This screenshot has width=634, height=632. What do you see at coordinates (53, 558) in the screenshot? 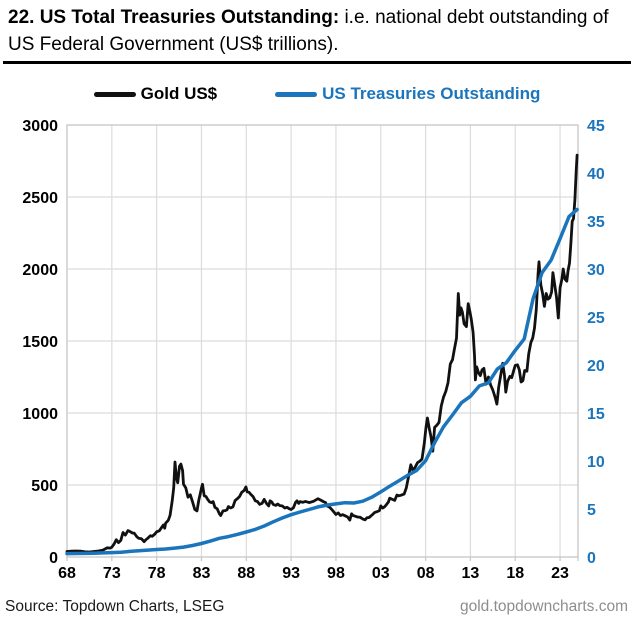
I see `y-left-tick-label: 0` at bounding box center [53, 558].